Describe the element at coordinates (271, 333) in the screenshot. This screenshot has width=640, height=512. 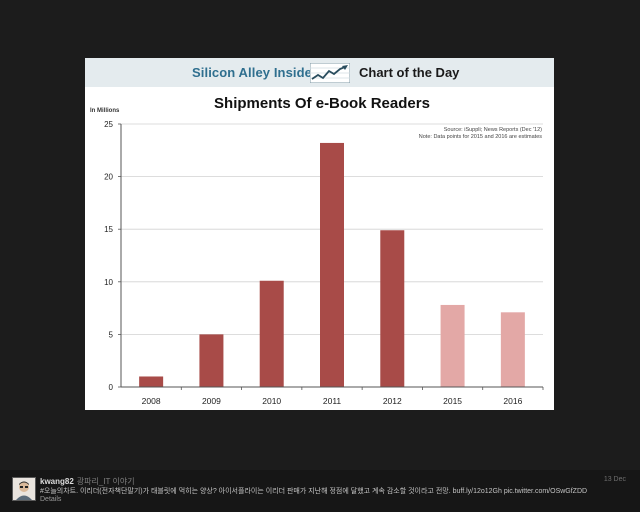
I see `bar-2010` at that location.